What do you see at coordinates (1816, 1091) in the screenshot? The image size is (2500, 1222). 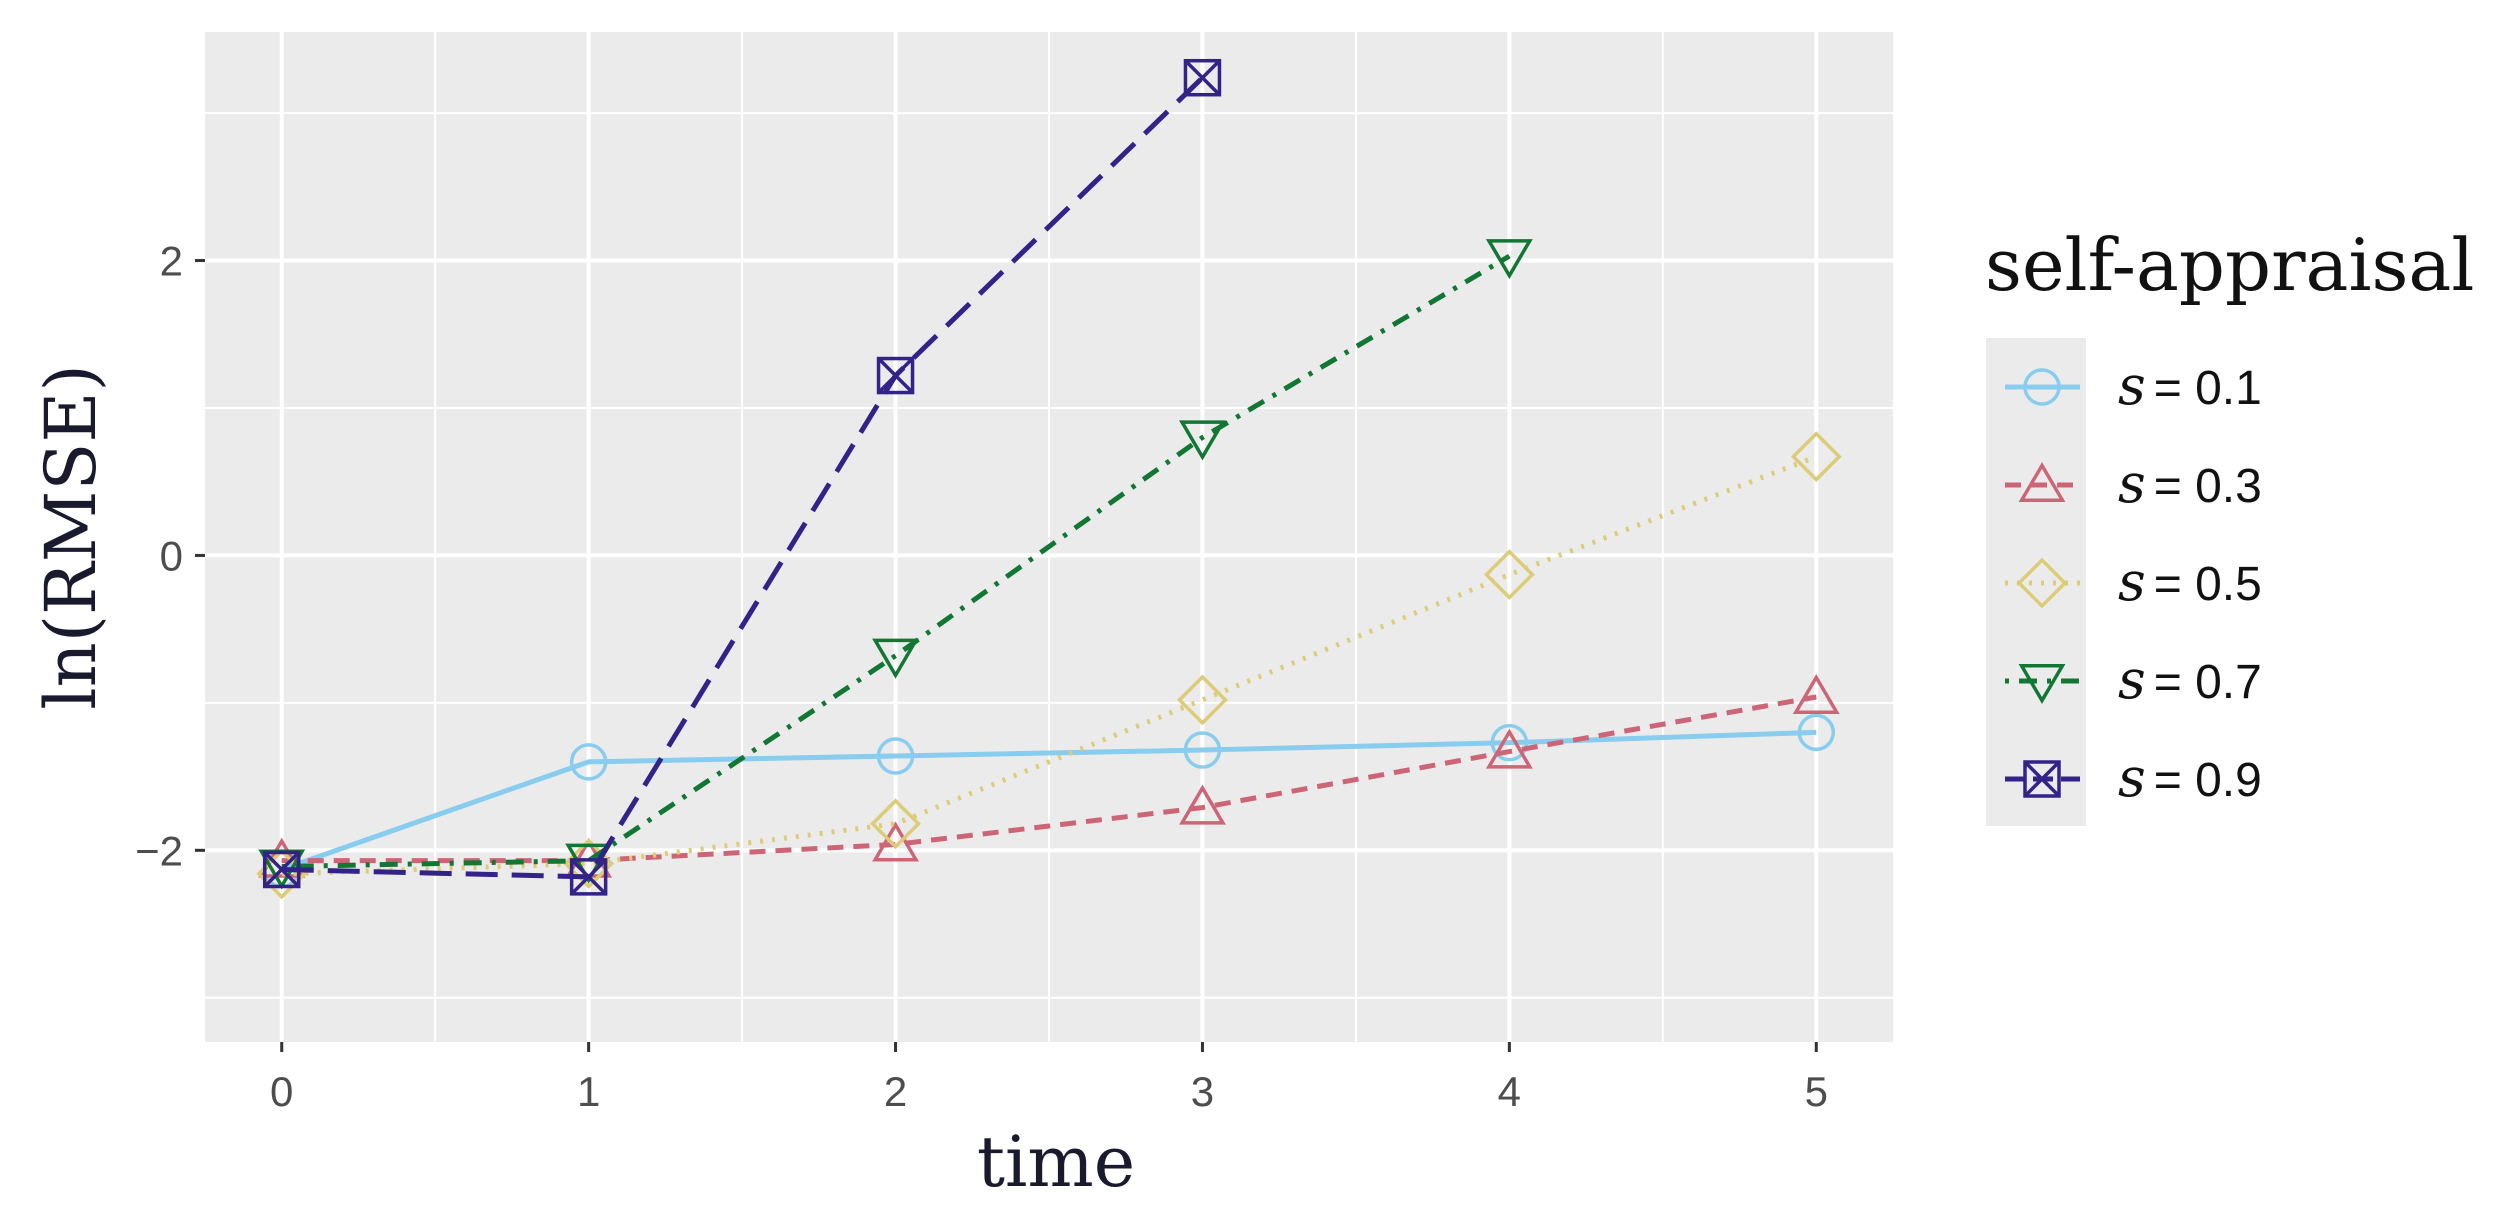 I see `x-tick-label: 5` at bounding box center [1816, 1091].